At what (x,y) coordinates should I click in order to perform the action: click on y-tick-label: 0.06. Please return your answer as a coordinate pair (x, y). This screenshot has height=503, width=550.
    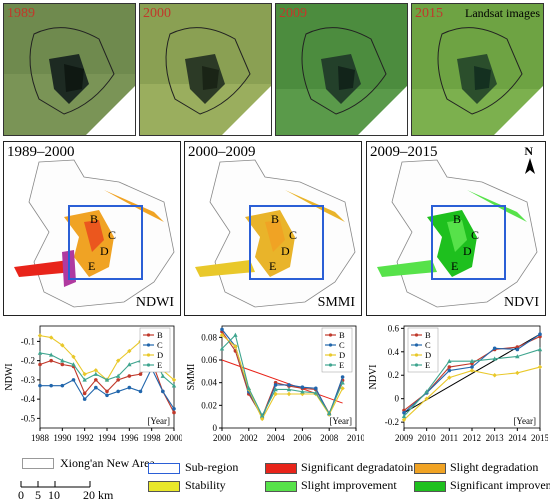
    Looking at the image, I should click on (209, 360).